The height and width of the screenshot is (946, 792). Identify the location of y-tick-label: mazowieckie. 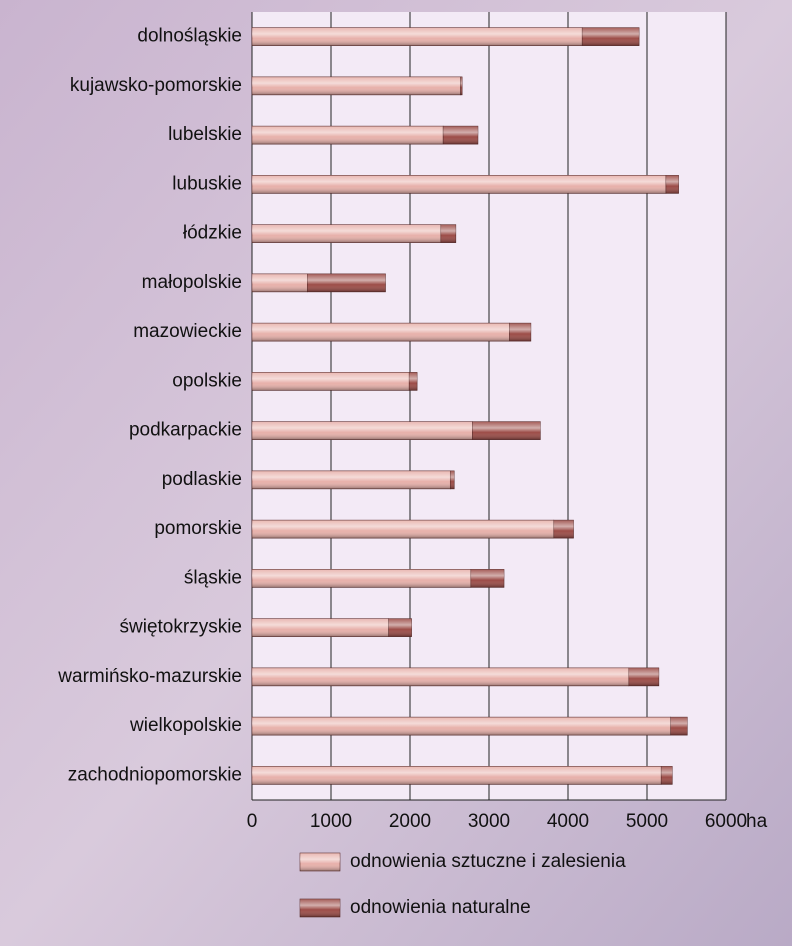
(187, 331).